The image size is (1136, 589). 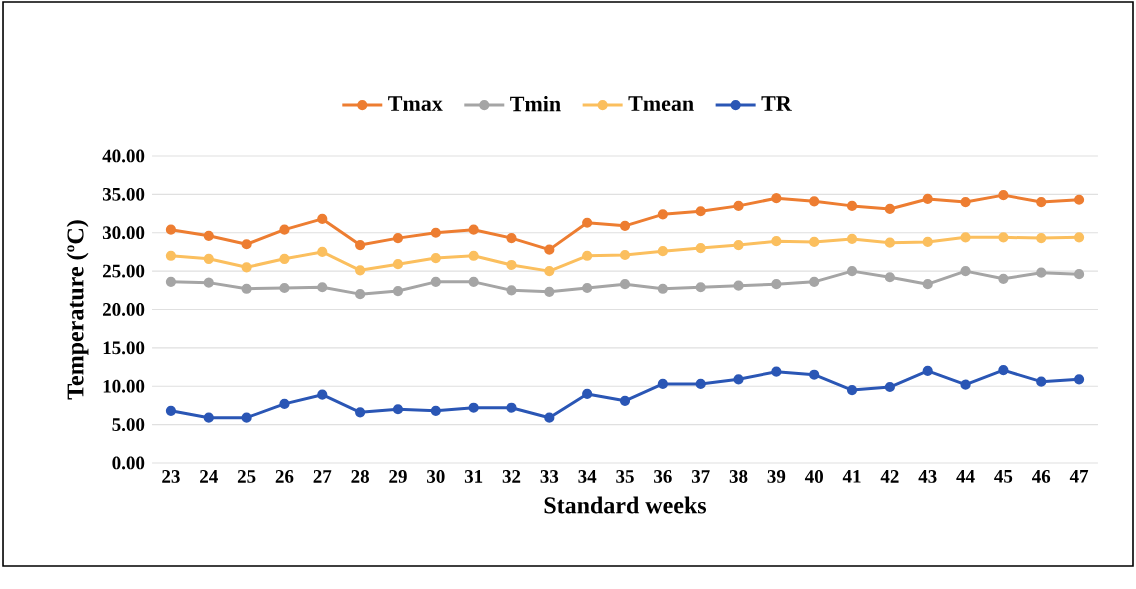 What do you see at coordinates (123, 156) in the screenshot?
I see `y-tick-label: 40.00` at bounding box center [123, 156].